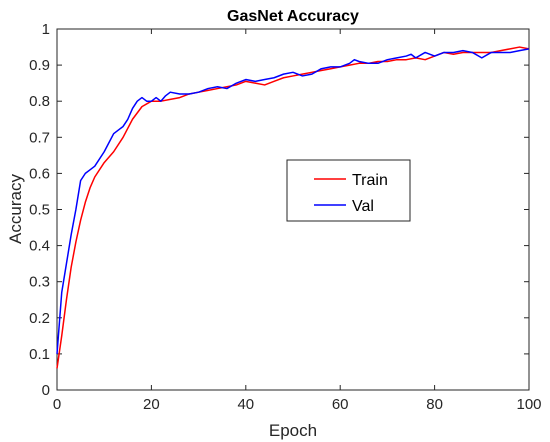 This screenshot has width=550, height=442. What do you see at coordinates (434, 404) in the screenshot?
I see `x-tick-label: 80` at bounding box center [434, 404].